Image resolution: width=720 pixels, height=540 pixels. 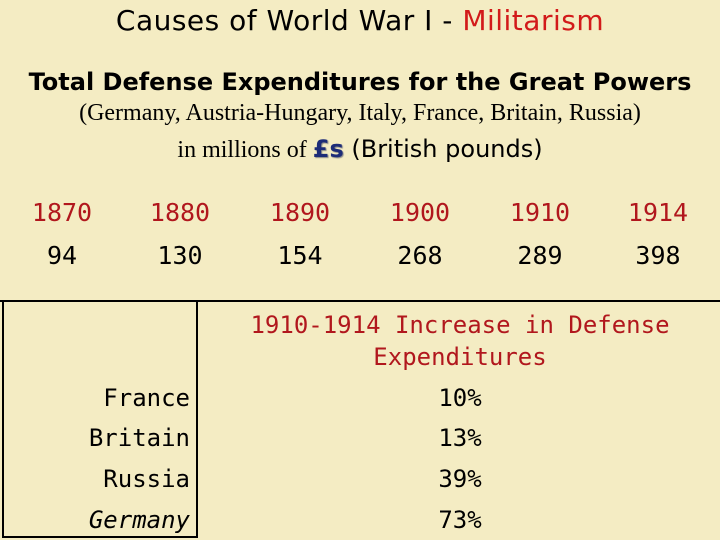 What do you see at coordinates (139, 438) in the screenshot?
I see `country-label: Britain` at bounding box center [139, 438].